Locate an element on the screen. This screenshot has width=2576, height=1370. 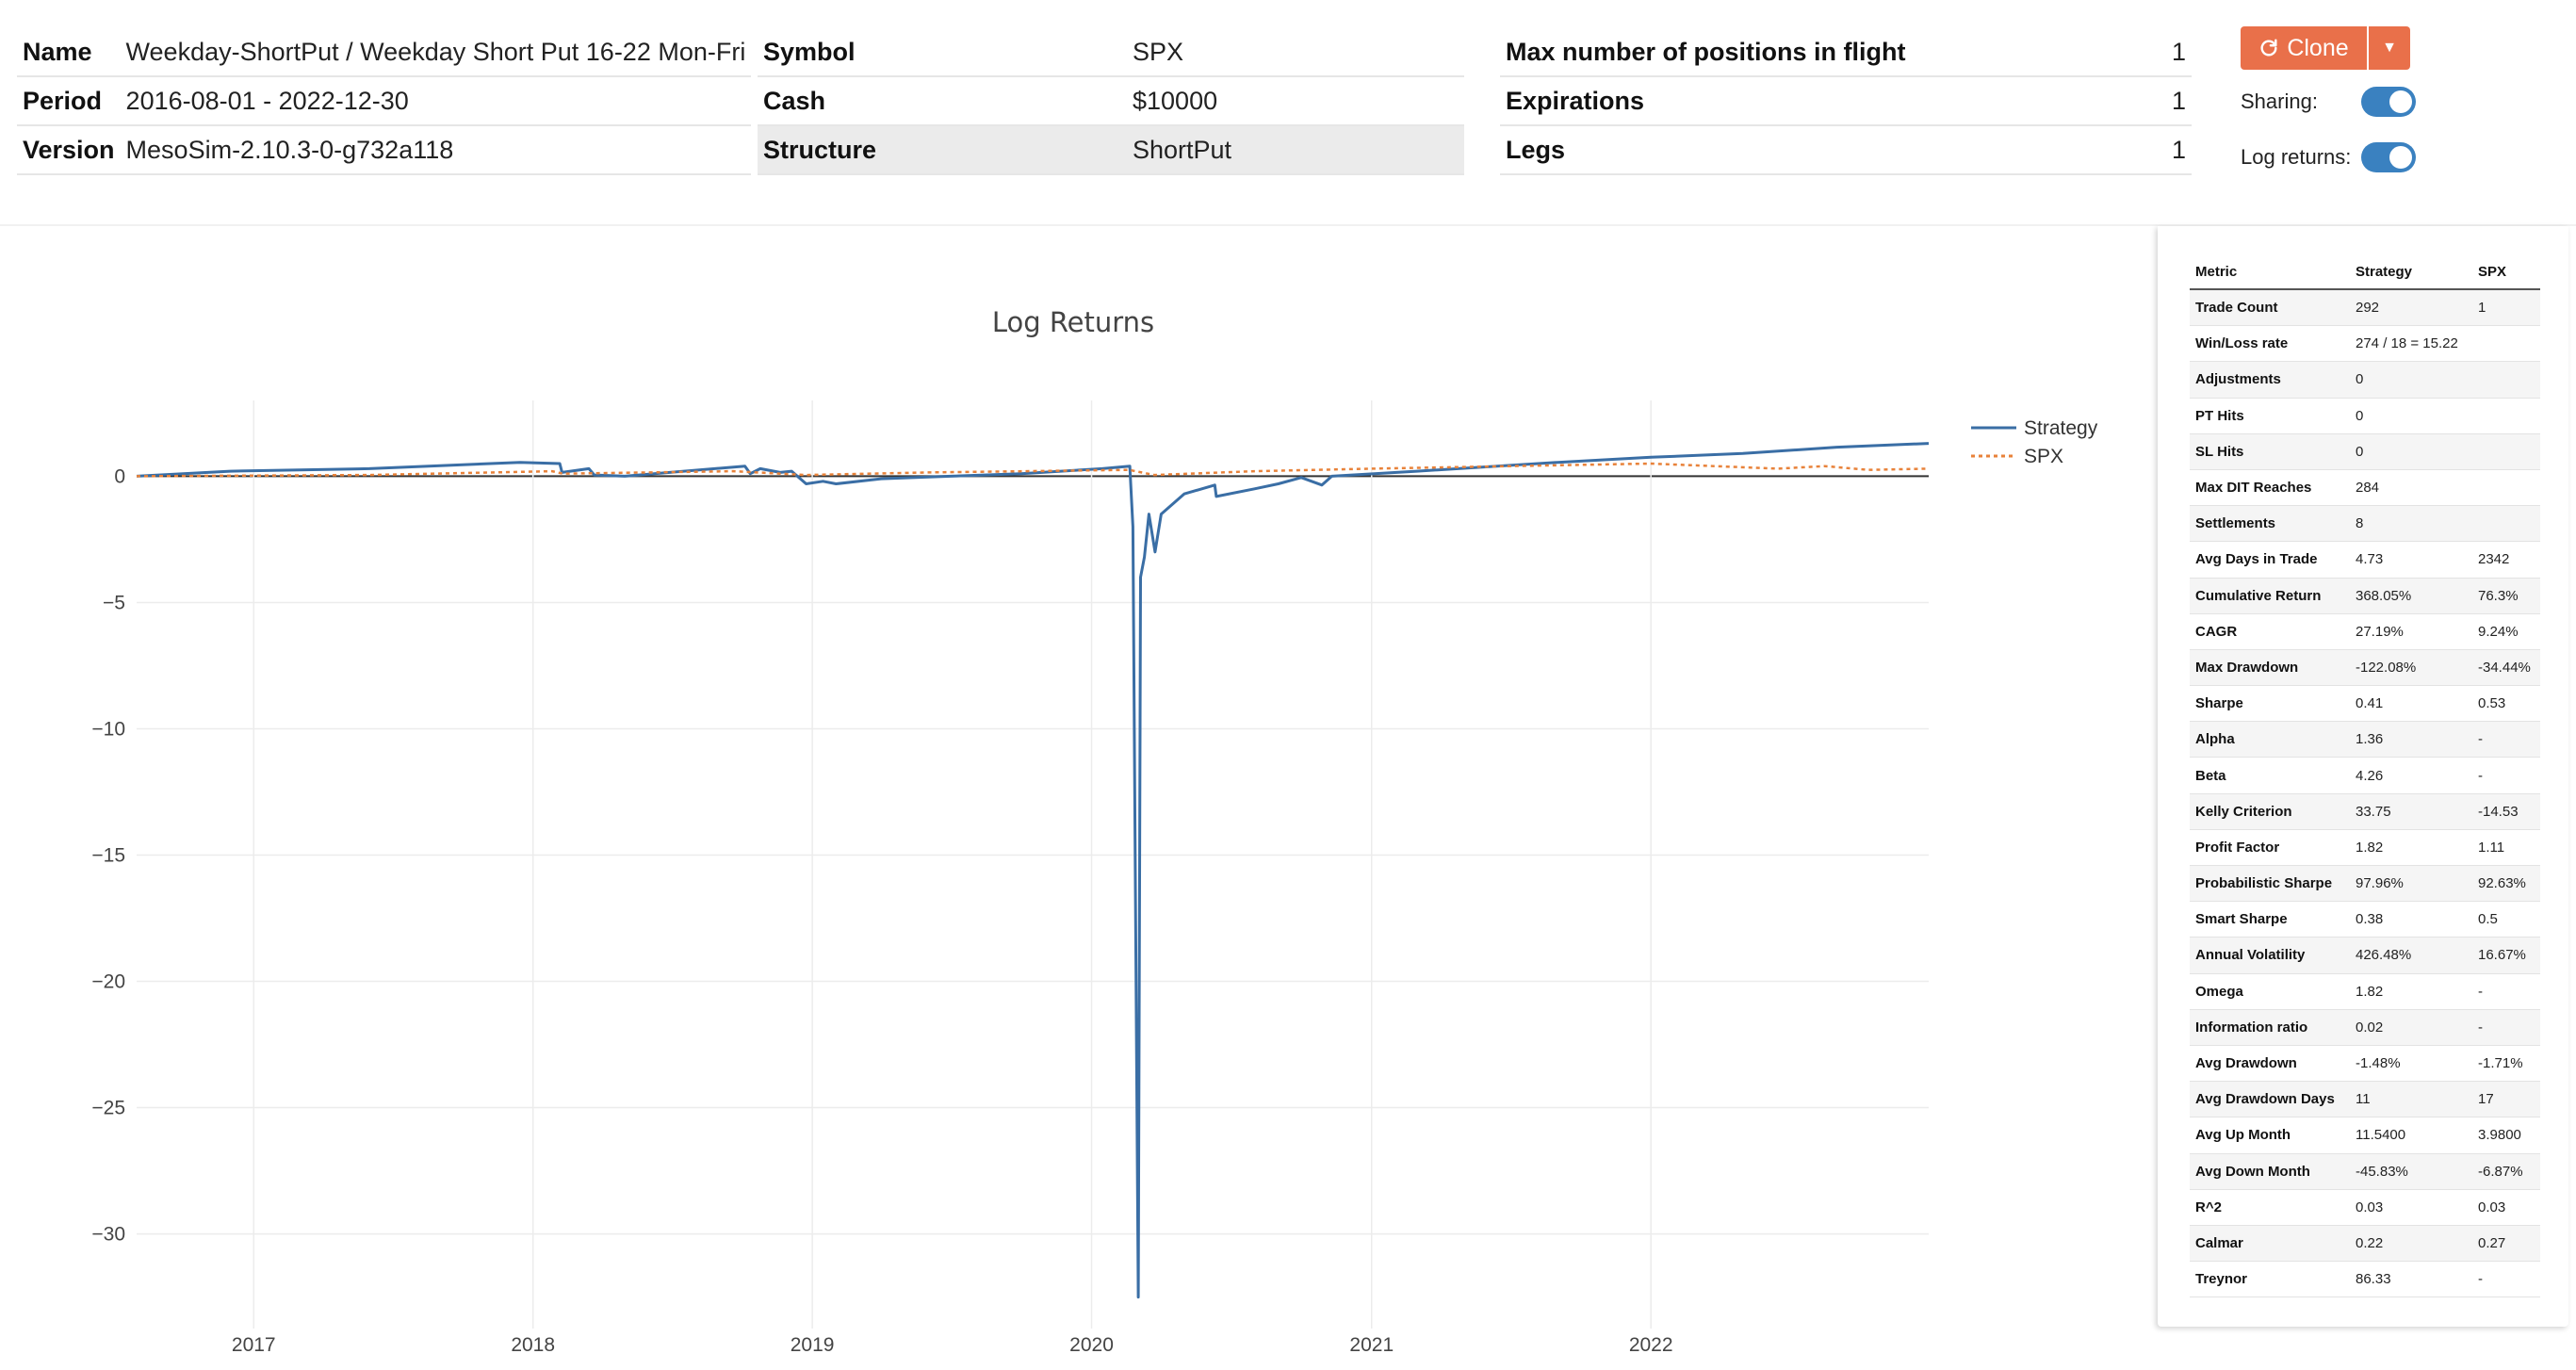
y-tick-label: −25 is located at coordinates (108, 1109).